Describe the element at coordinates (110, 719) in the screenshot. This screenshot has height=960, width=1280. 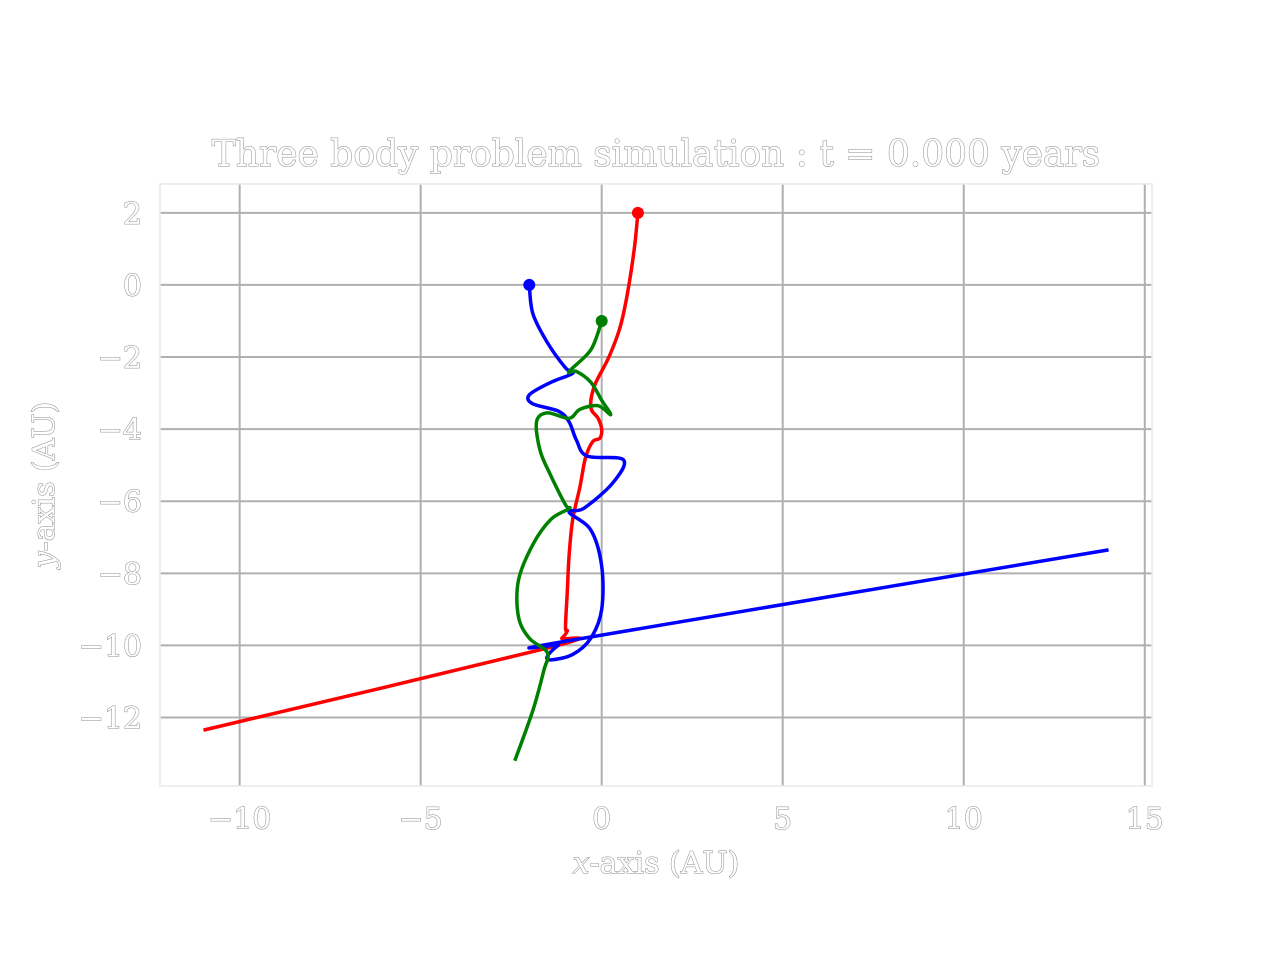
I see `y-tick-label: −12` at that location.